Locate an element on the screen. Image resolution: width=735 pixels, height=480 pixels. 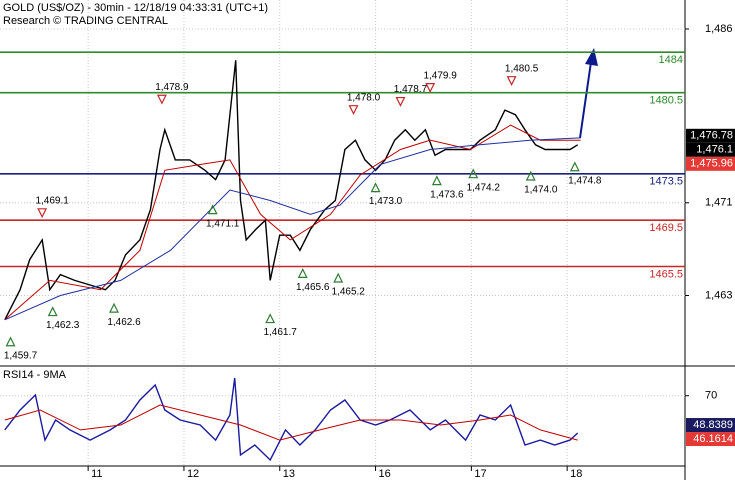
annotation-label: 1,478.9 is located at coordinates (172, 87).